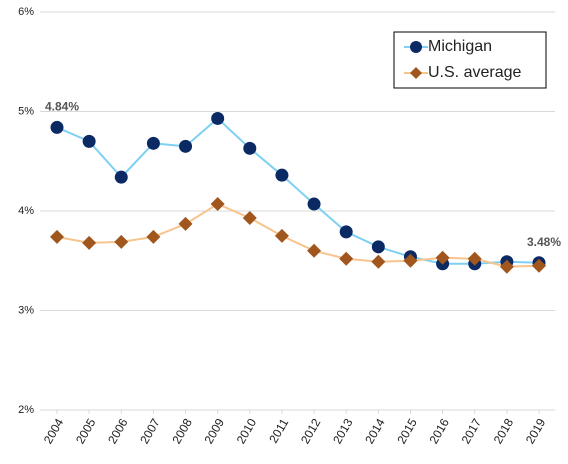 Image resolution: width=568 pixels, height=464 pixels. I want to click on x-tick-label: 2011, so click(278, 431).